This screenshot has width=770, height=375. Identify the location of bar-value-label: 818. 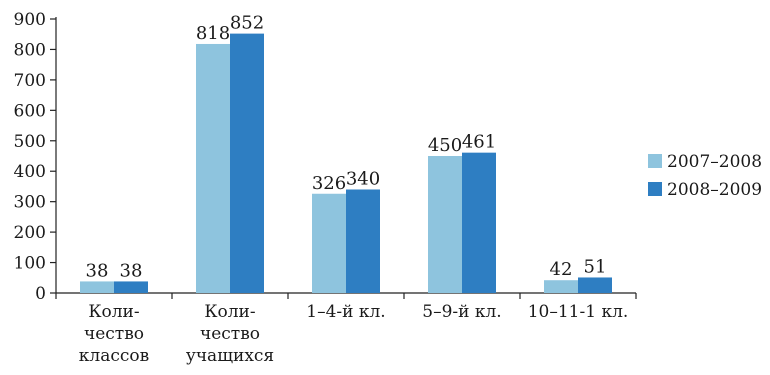
(213, 33).